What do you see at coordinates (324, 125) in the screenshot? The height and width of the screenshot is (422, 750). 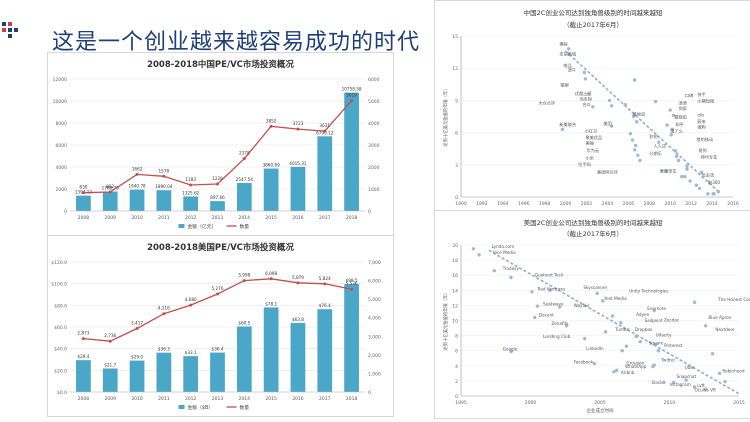 I see `count-value-label: 3631` at bounding box center [324, 125].